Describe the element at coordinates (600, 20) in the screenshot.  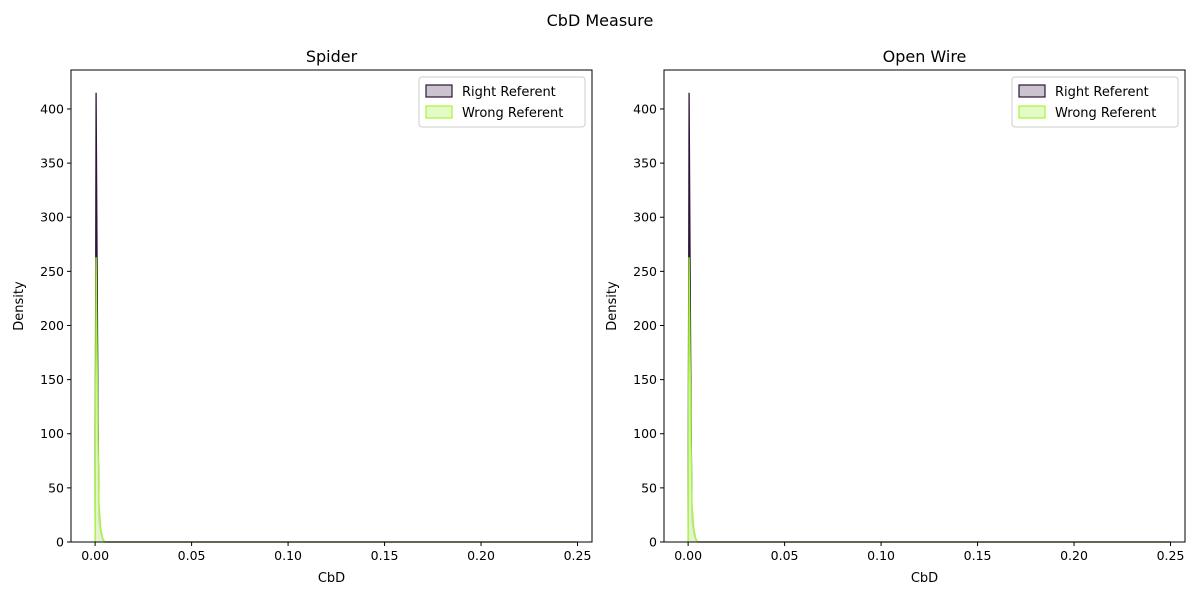
I see `figure-title: CbD Measure` at that location.